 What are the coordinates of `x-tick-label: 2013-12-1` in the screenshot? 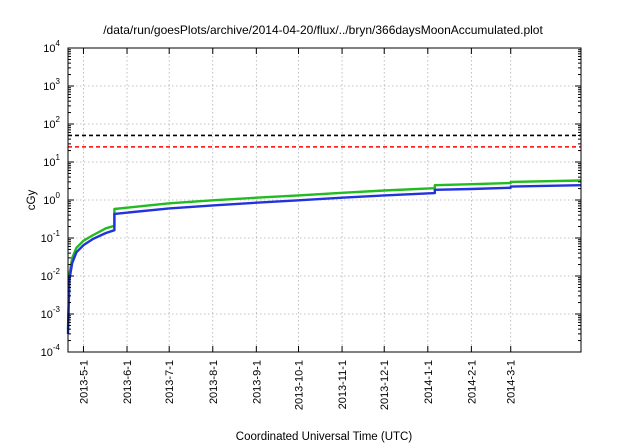 It's located at (385, 385).